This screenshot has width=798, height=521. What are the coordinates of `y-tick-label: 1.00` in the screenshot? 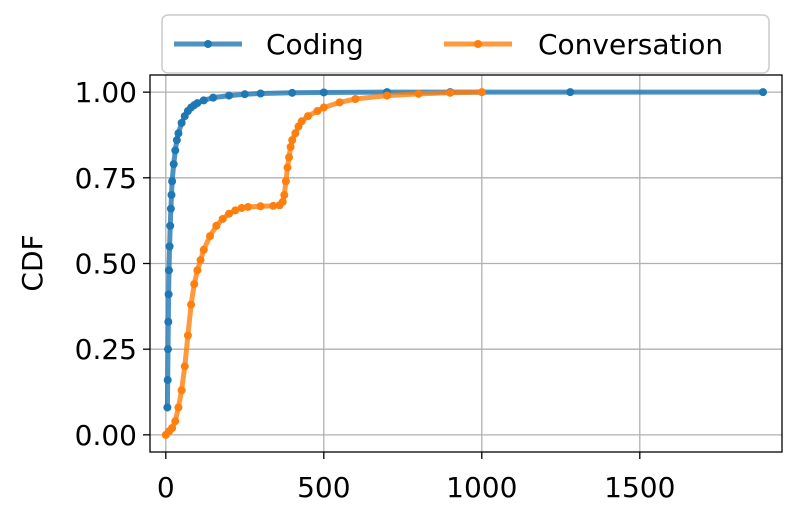 It's located at (106, 92).